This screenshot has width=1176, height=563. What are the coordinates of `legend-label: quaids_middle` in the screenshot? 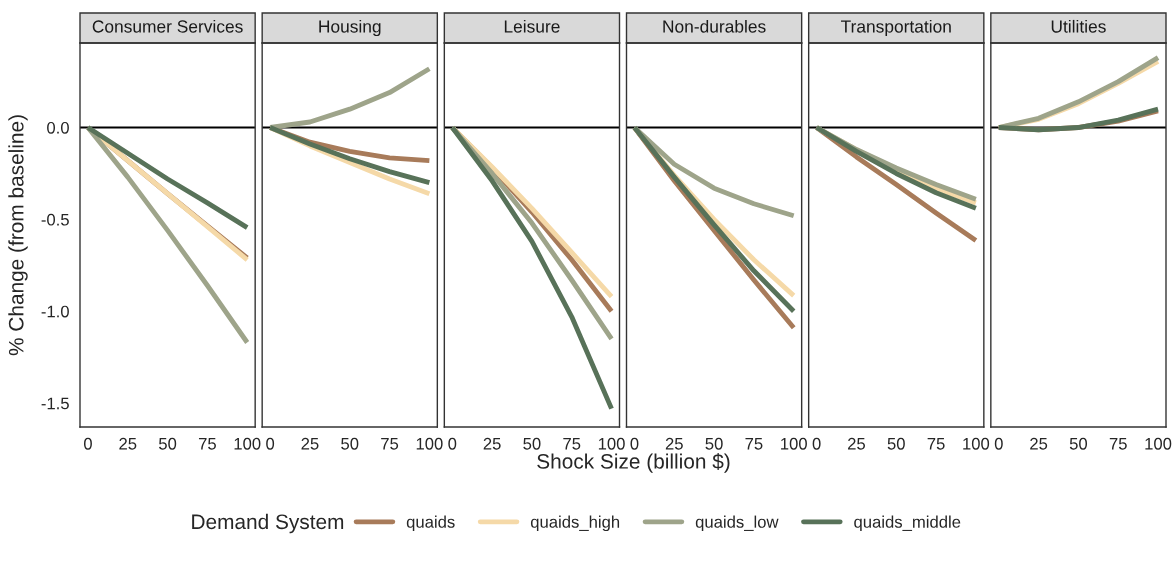 It's located at (907, 523).